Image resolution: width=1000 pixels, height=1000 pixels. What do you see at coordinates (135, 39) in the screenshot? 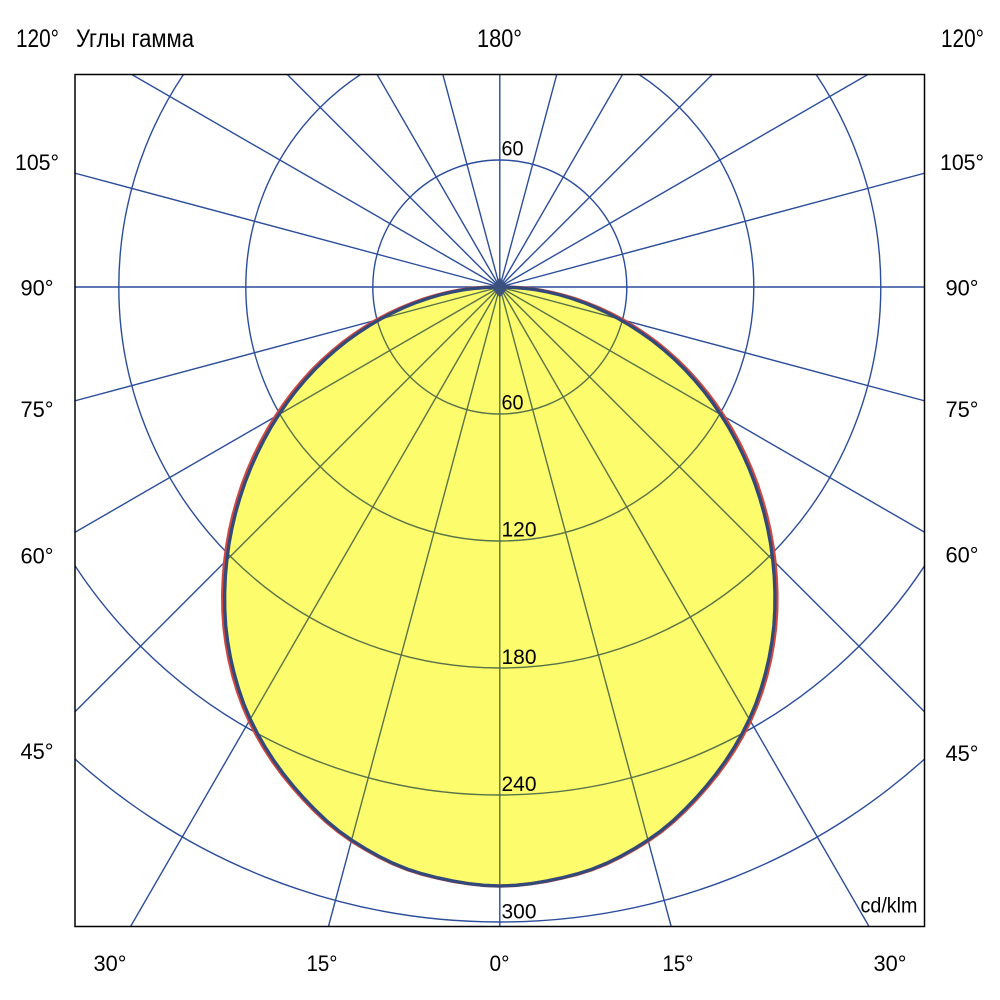
I see `svg-text: Углы гамма` at bounding box center [135, 39].